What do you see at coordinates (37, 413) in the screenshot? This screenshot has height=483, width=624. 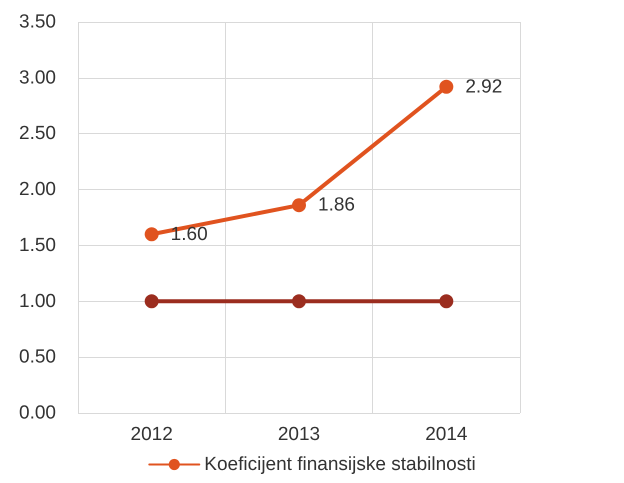 I see `y-tick-label: 0.00` at bounding box center [37, 413].